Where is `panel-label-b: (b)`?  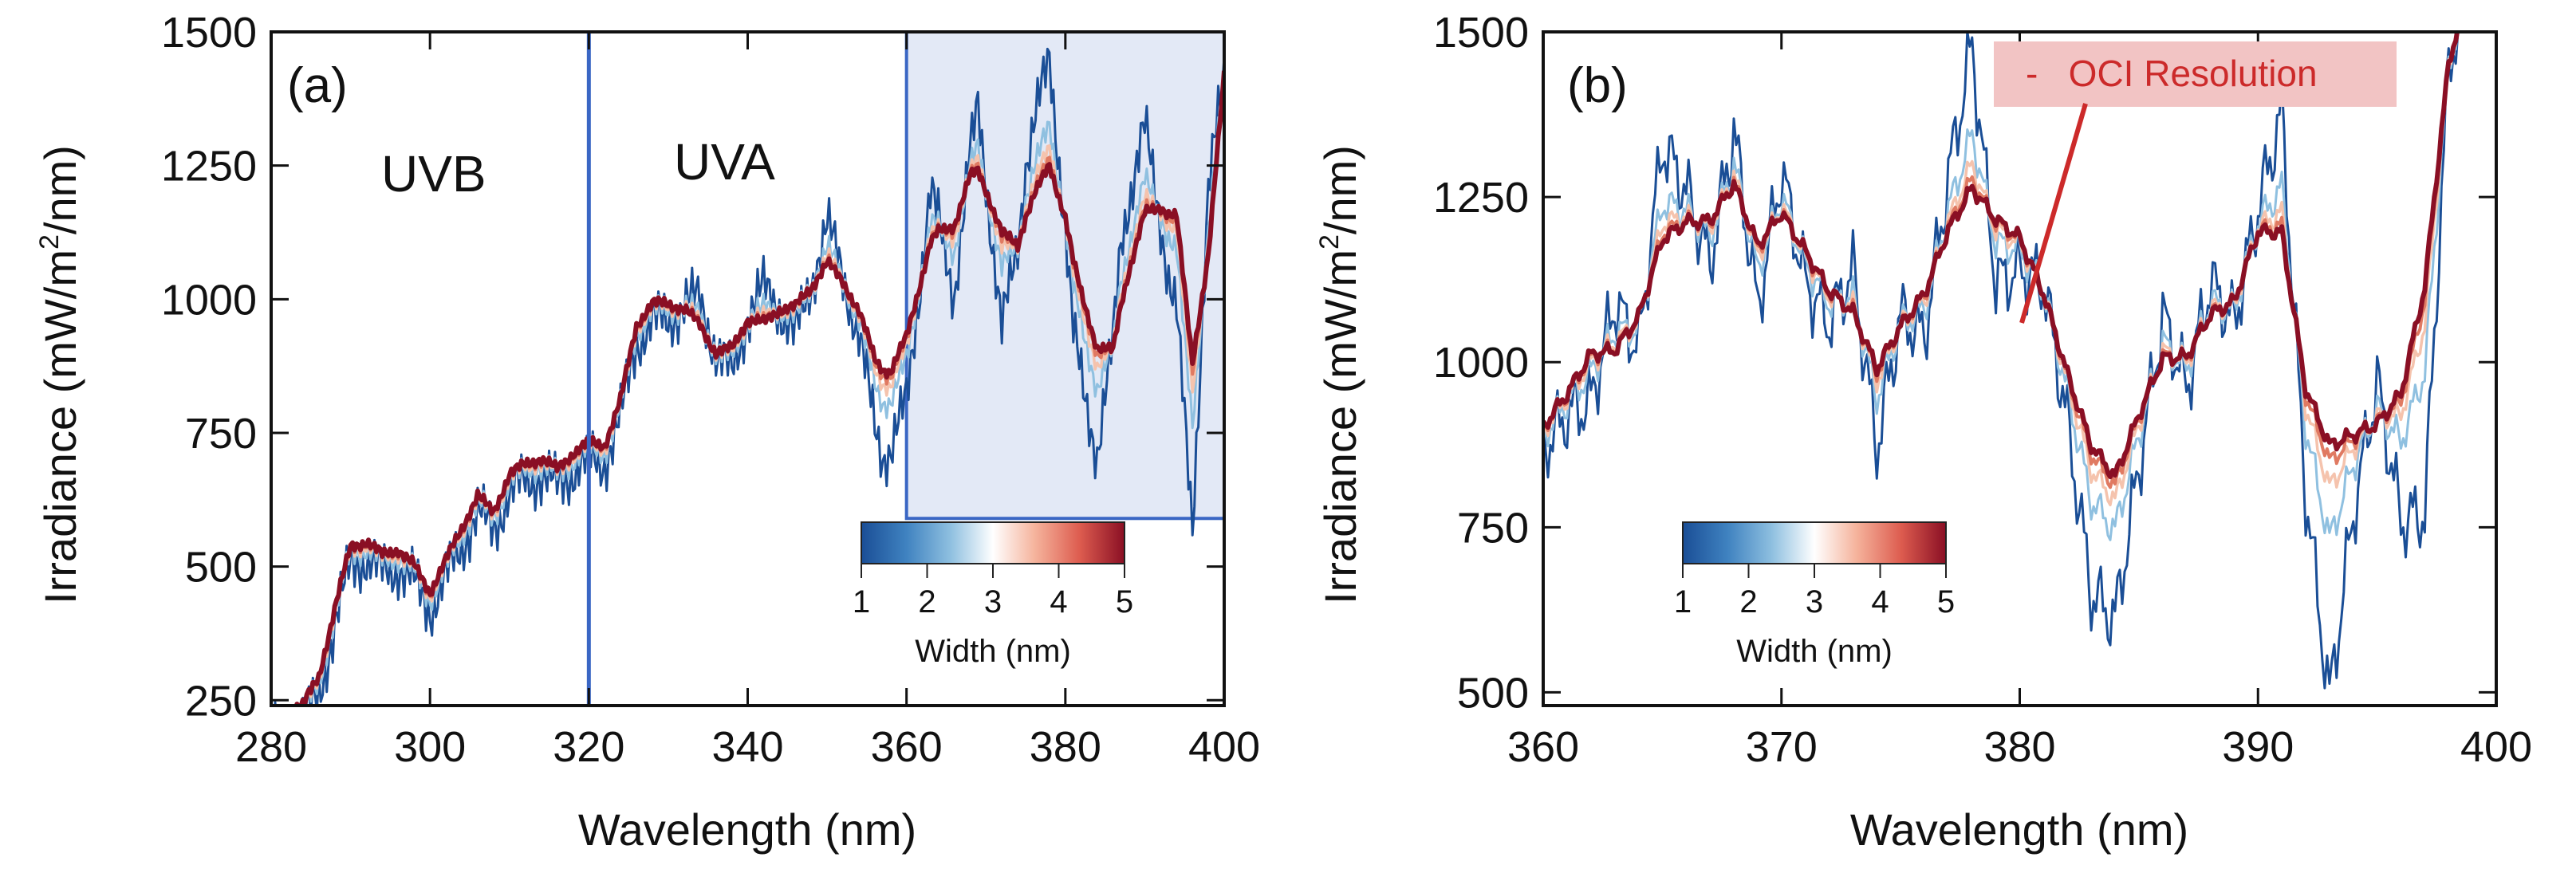
panel-label-b: (b) is located at coordinates (1597, 85).